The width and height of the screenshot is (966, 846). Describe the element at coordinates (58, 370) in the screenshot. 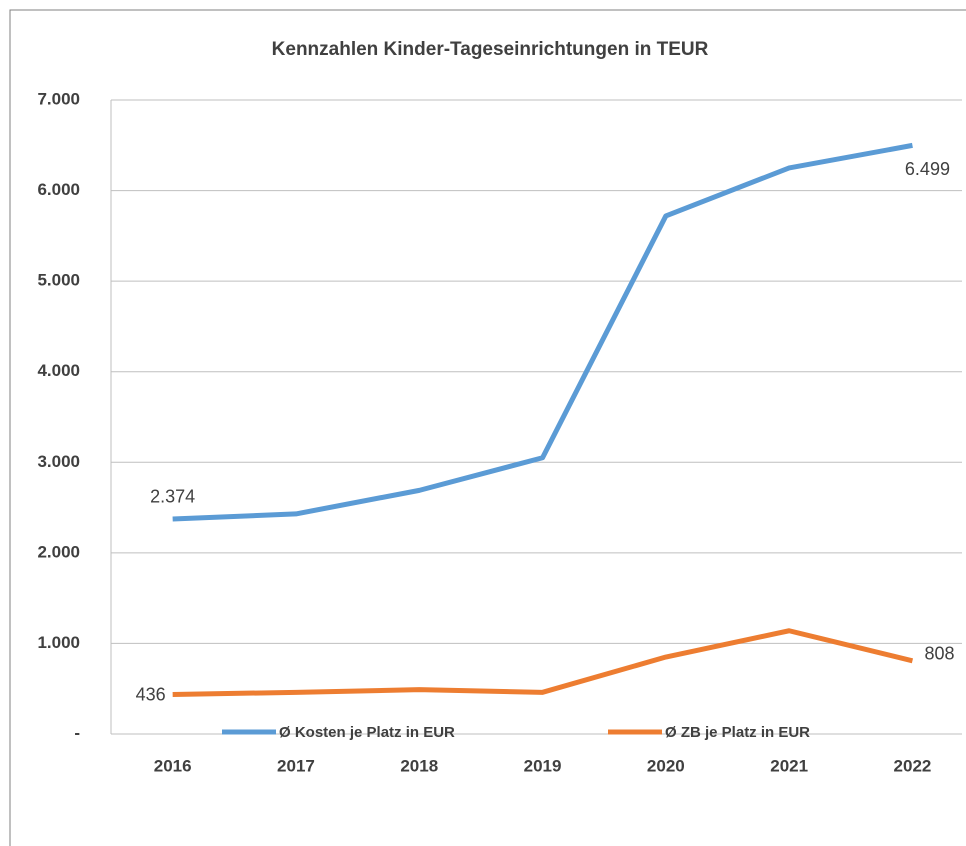

I see `y-tick-label: 4.000` at that location.